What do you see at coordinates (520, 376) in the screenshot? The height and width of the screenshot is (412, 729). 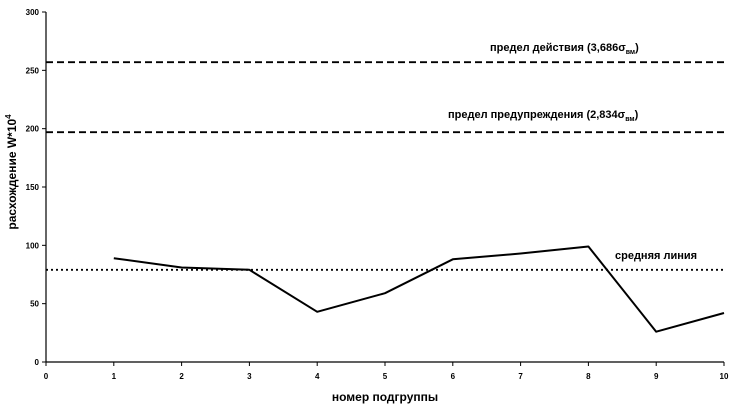 I see `x-tick-label: 7` at bounding box center [520, 376].